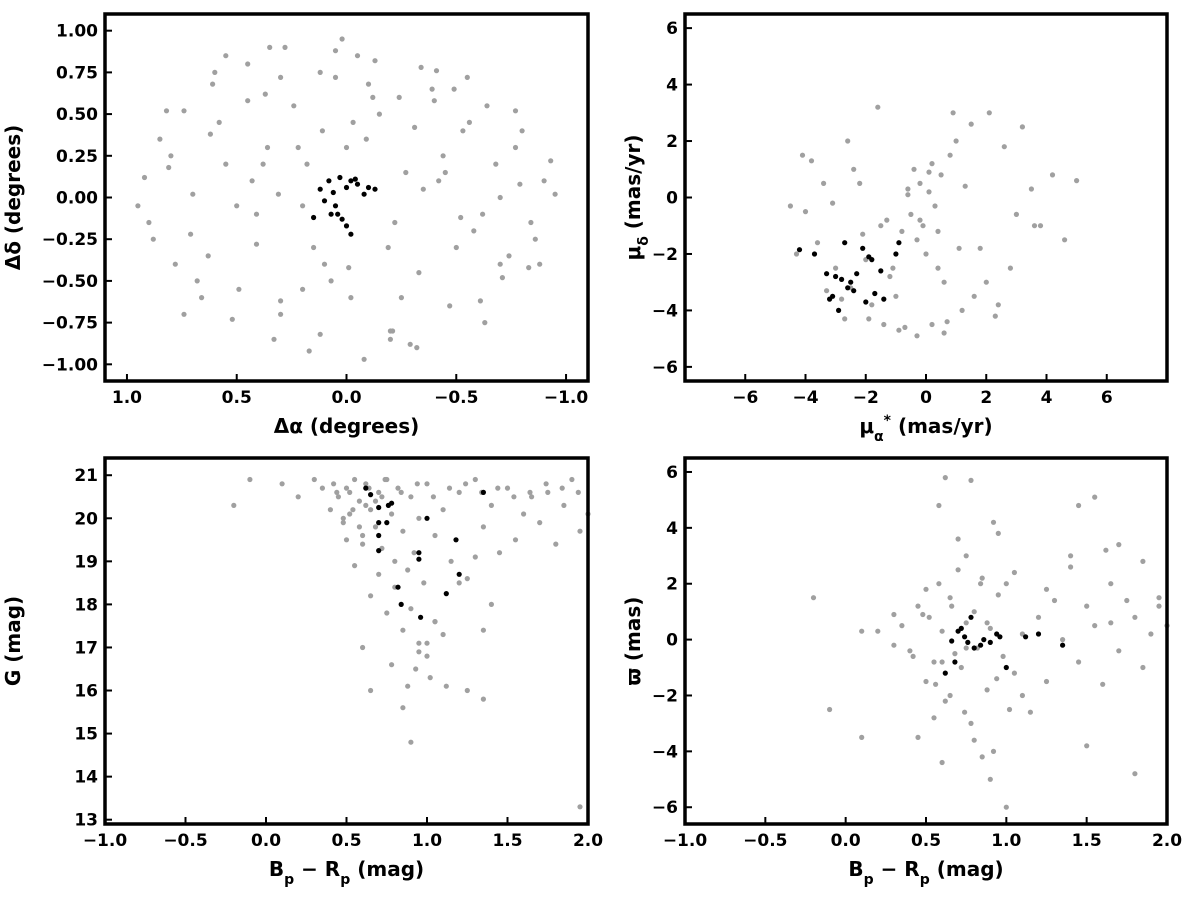  What do you see at coordinates (636, 197) in the screenshot?
I see `y-axis-label: μδ (mas/yr)` at bounding box center [636, 197].